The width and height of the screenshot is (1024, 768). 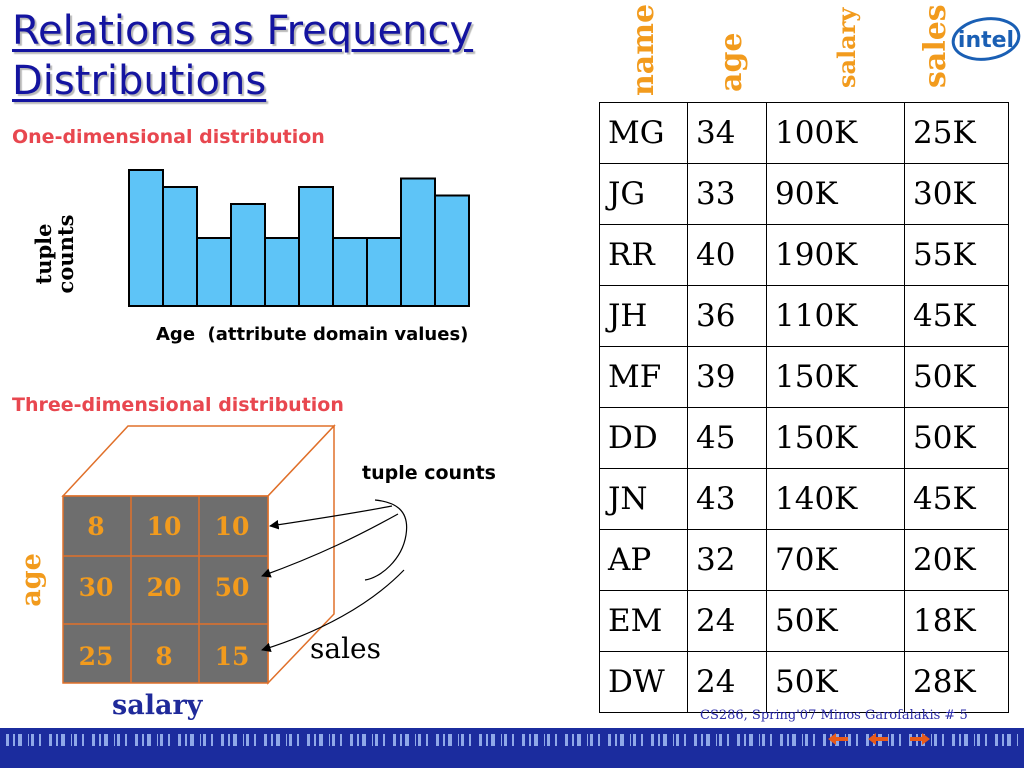 What do you see at coordinates (643, 133) in the screenshot?
I see `table-cell-name: MG` at bounding box center [643, 133].